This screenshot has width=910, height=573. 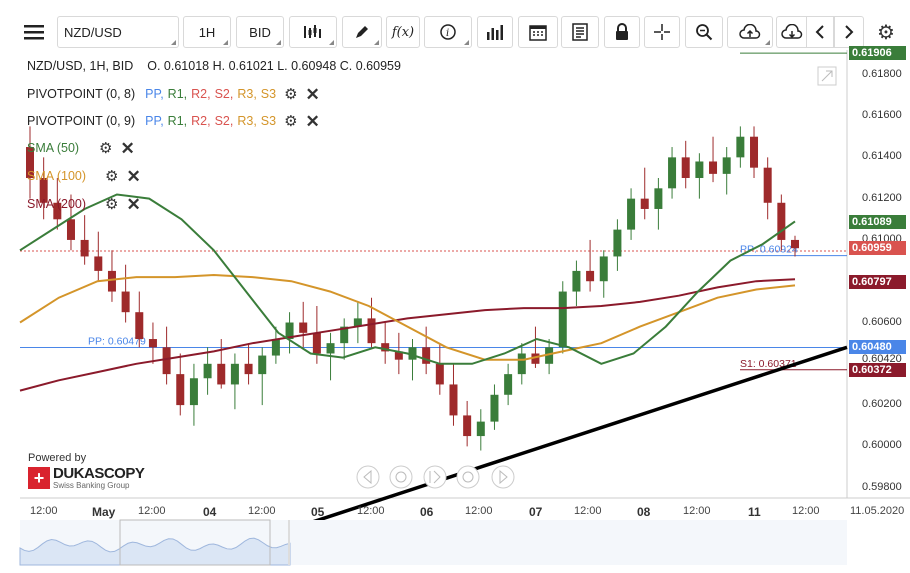 I want to click on news-button, so click(x=580, y=32).